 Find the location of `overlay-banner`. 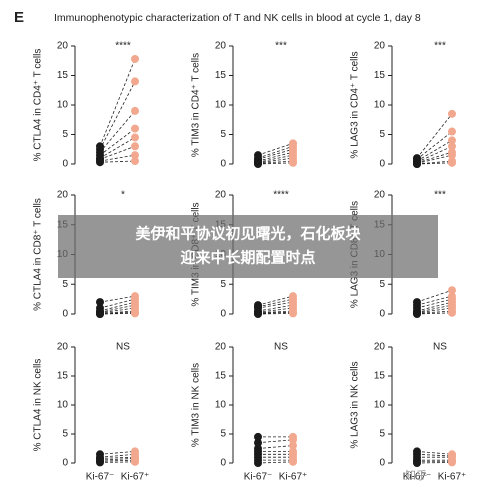

overlay-banner is located at coordinates (248, 246).